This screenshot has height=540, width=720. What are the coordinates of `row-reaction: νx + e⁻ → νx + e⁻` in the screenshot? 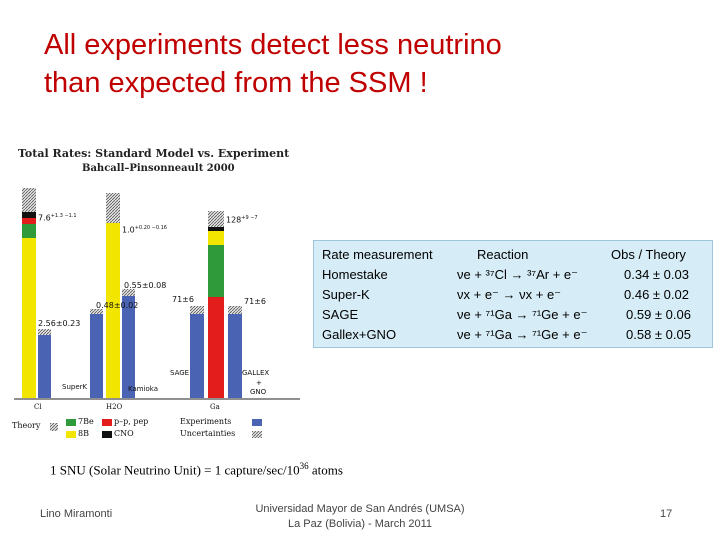 It's located at (509, 294).